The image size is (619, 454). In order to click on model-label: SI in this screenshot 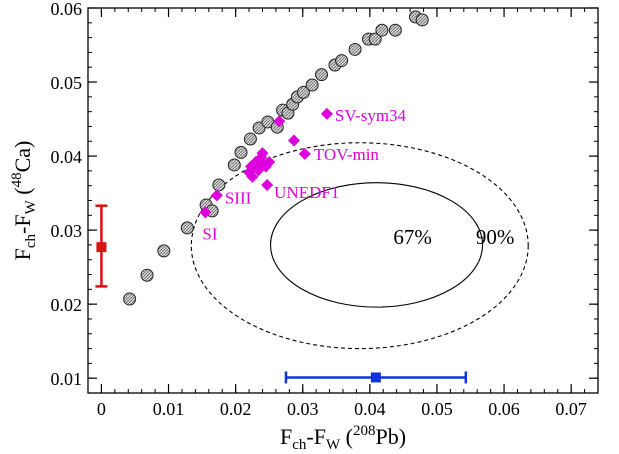, I will do `click(209, 233)`.